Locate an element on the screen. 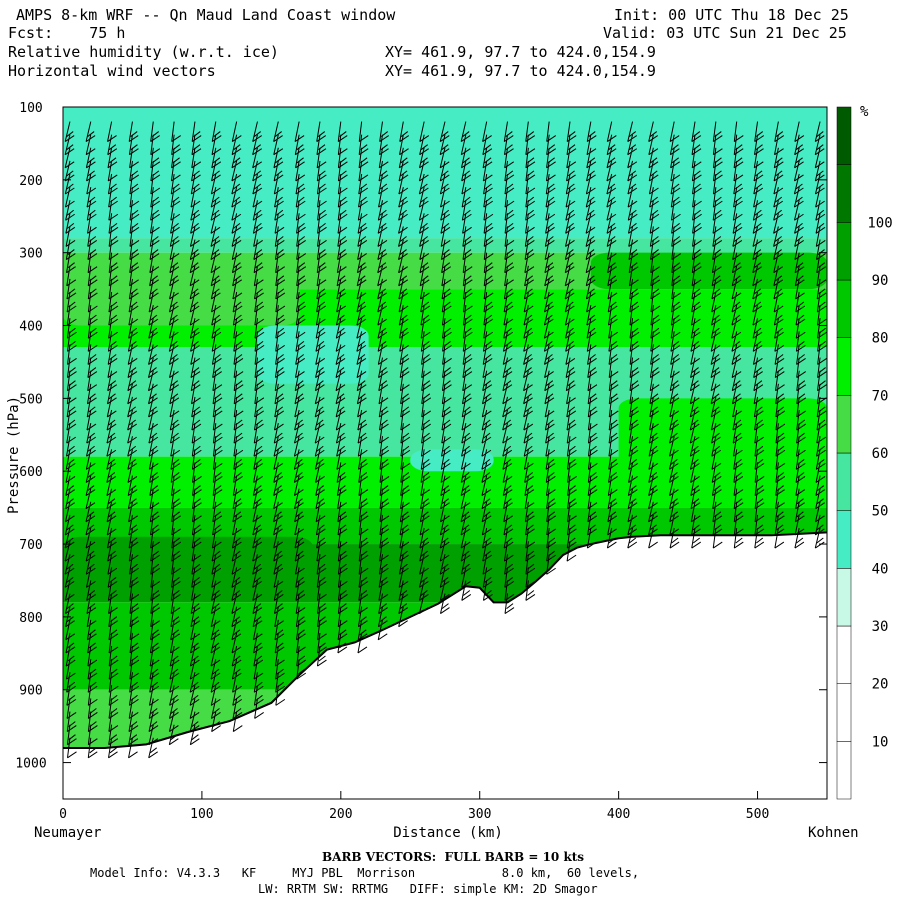 This screenshot has width=900, height=900. colorbar-swatch is located at coordinates (844, 193).